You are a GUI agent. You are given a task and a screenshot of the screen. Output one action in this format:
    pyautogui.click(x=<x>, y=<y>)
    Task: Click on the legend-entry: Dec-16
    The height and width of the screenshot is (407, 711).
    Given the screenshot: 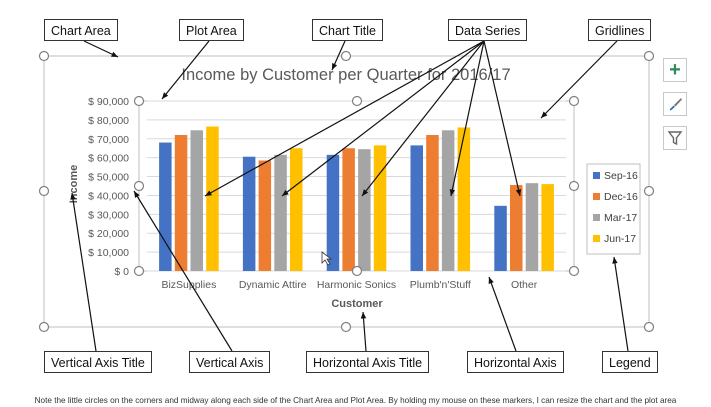 What is the action you would take?
    pyautogui.click(x=621, y=197)
    